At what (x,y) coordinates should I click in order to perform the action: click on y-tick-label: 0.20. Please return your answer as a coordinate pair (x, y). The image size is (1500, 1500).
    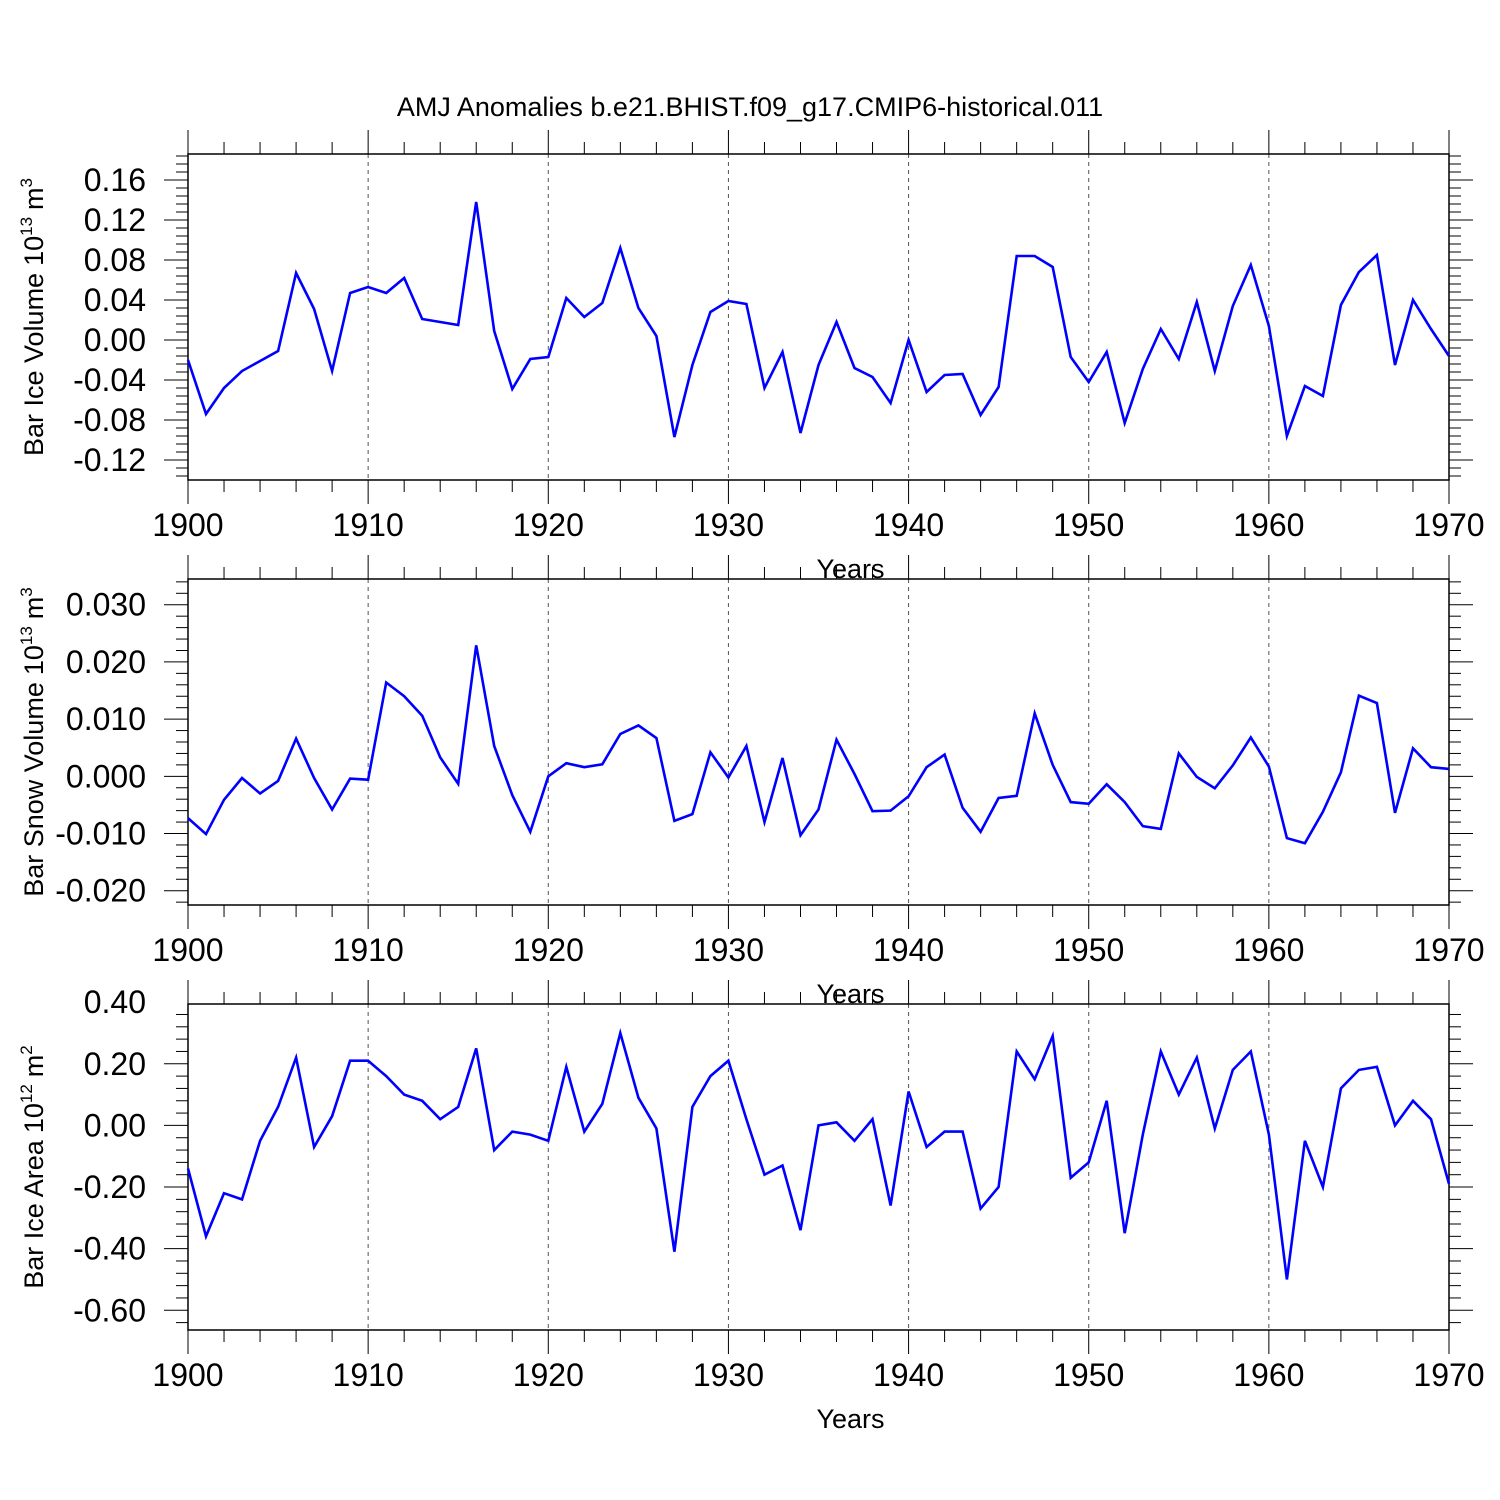
    Looking at the image, I should click on (115, 1064).